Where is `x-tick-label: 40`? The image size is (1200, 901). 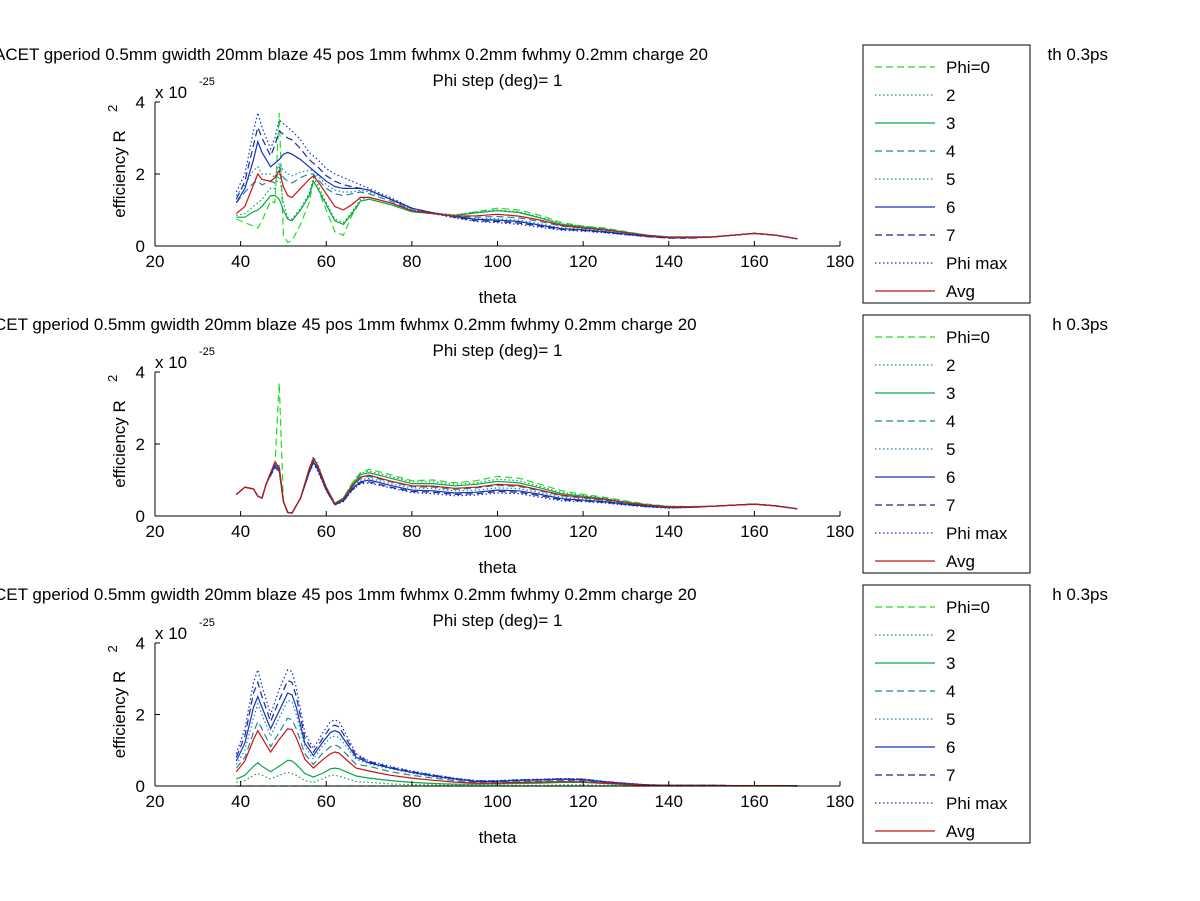
x-tick-label: 40 is located at coordinates (240, 531).